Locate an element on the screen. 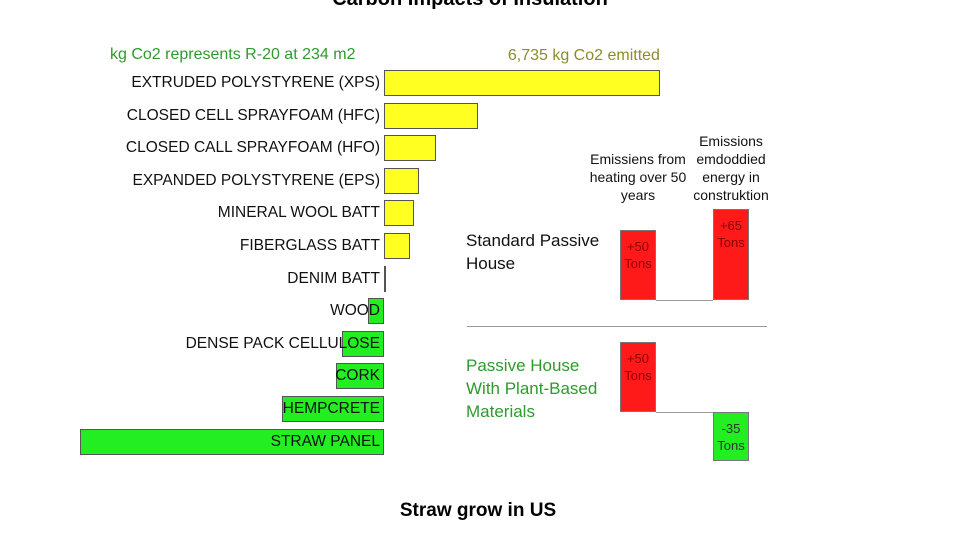 The width and height of the screenshot is (960, 540). category-label: WOOD is located at coordinates (355, 311).